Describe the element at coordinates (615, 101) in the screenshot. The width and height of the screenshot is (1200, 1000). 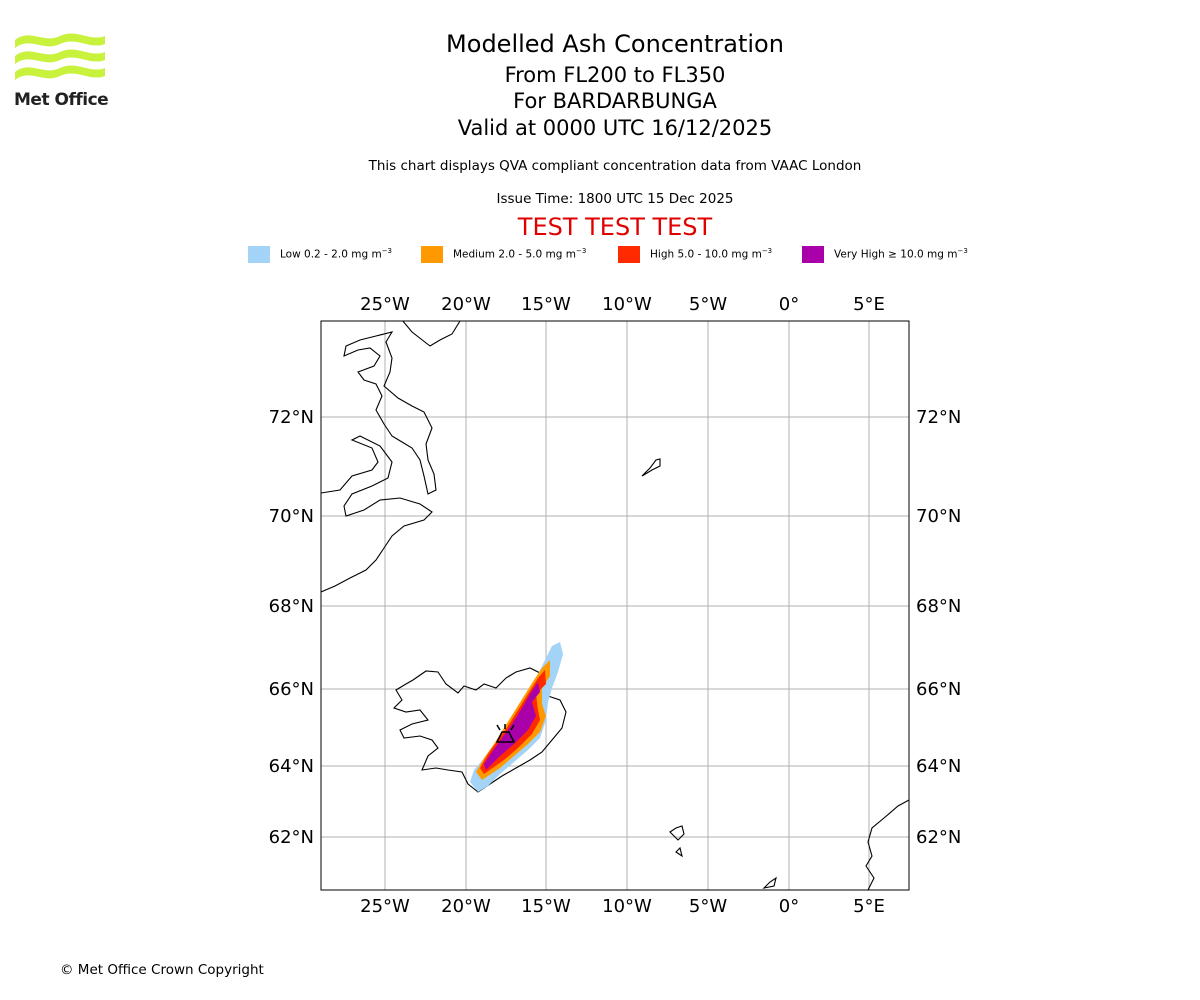
I see `volcano-name: For BARDARBUNGA` at that location.